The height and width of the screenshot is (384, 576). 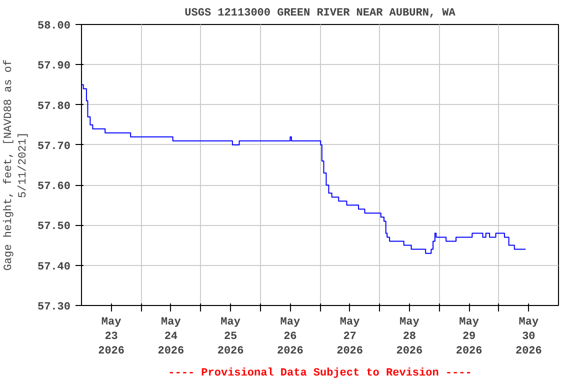 I want to click on y-tick-label: 58.00, so click(x=54, y=26).